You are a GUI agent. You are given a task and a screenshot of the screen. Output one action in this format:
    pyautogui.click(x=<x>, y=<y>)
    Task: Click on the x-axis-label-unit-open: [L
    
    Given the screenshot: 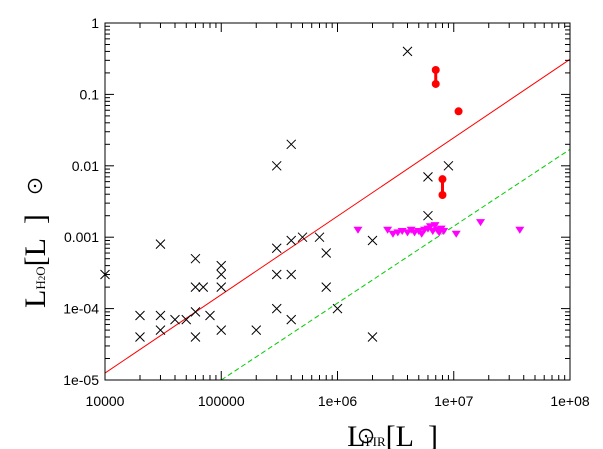 What is the action you would take?
    pyautogui.click(x=400, y=434)
    